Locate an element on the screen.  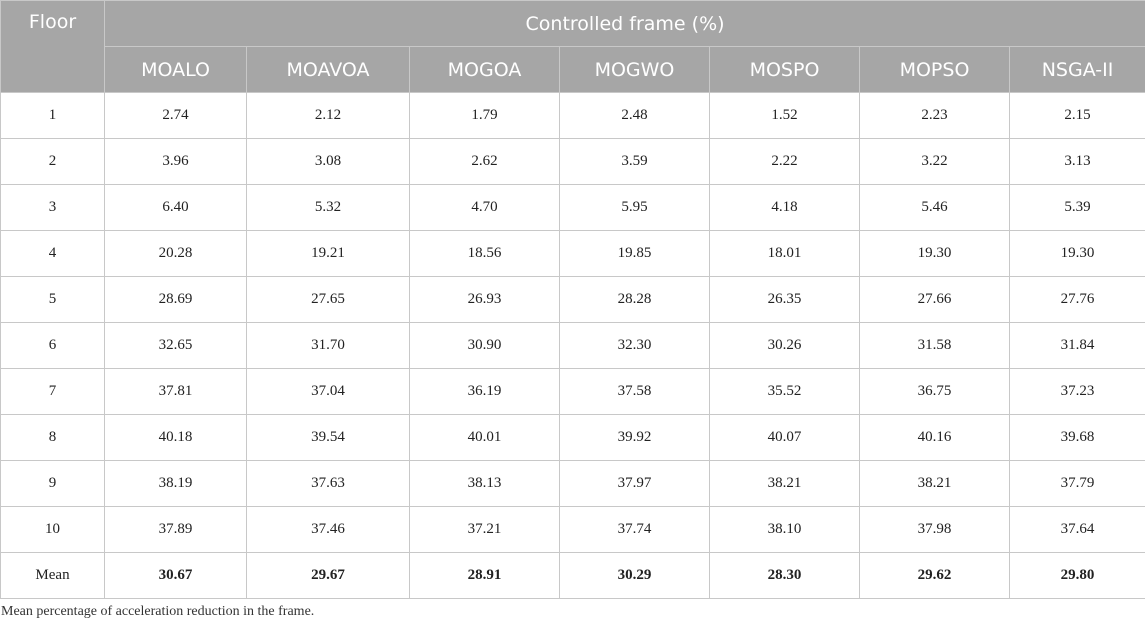
table-row: Mean 30.67 29.67 28.91 30.29 28.30 29.62 29.80 is located at coordinates (572, 575).